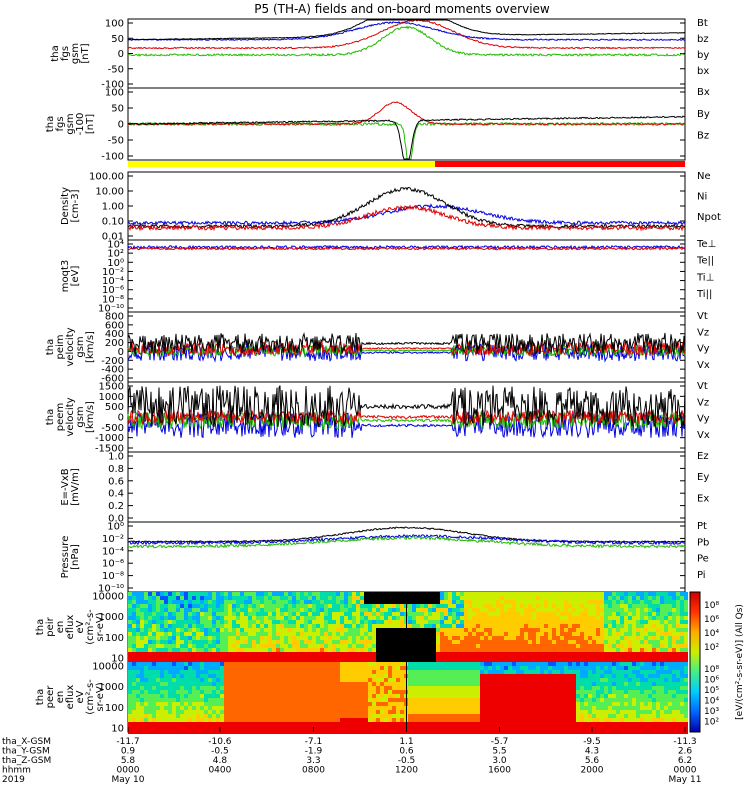 The width and height of the screenshot is (750, 800). What do you see at coordinates (701, 575) in the screenshot?
I see `legend-pi: Pi` at bounding box center [701, 575].